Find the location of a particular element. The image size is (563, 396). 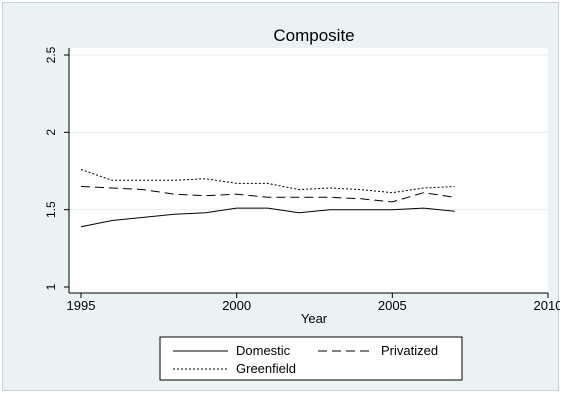

legend-label-privatized: Privatized is located at coordinates (409, 350).